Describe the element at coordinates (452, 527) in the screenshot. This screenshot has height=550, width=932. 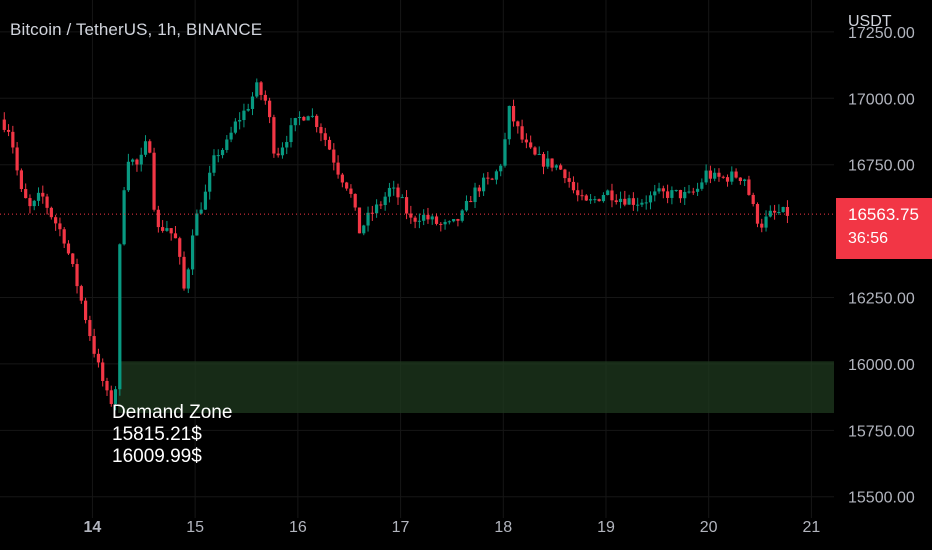
I see `time-axis: 14 15 16 17 18 19 20 21` at that location.